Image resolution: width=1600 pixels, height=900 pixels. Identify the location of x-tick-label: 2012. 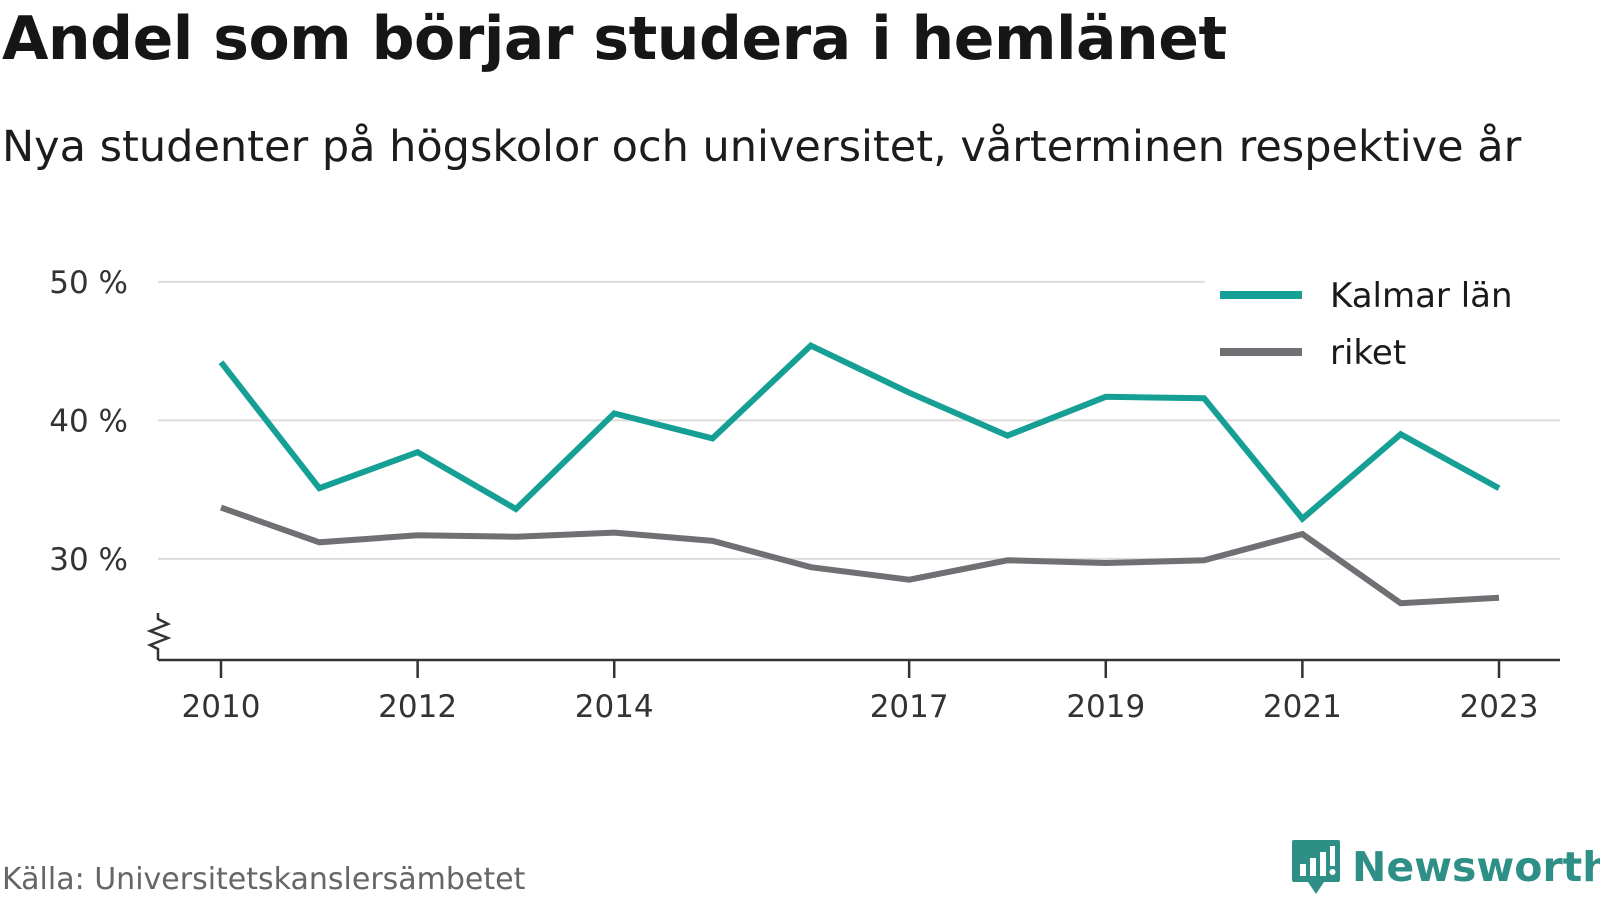
(417, 707).